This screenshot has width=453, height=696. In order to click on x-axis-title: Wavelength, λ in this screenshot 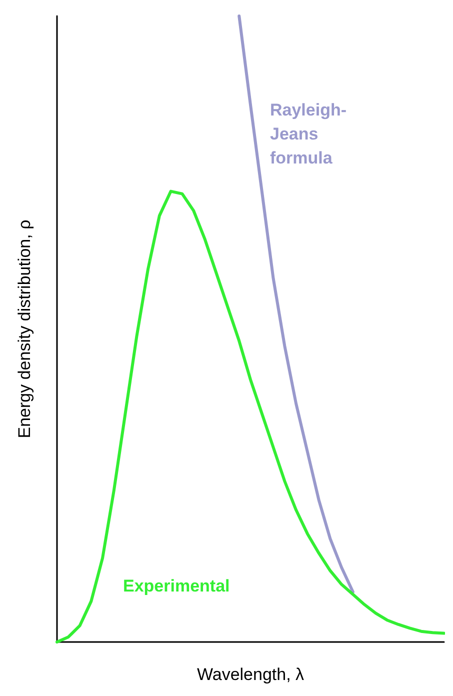, I will do `click(250, 674)`.